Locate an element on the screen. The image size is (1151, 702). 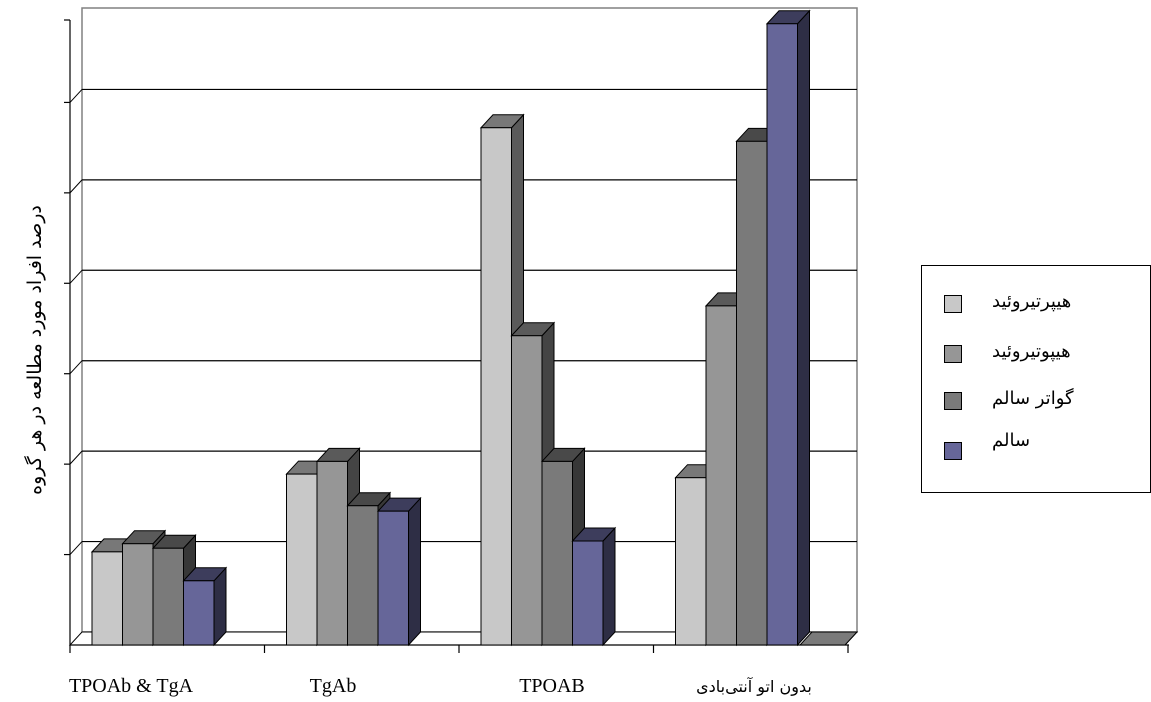
legend-label-healthy: سالم is located at coordinates (1011, 440).